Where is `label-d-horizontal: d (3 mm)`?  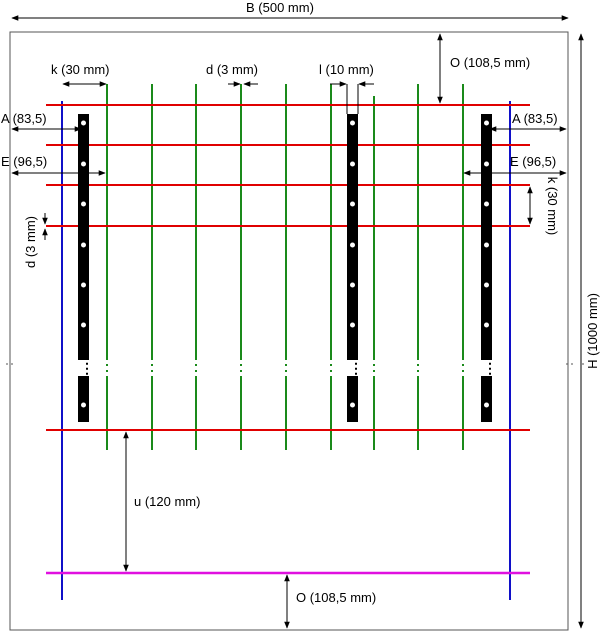
label-d-horizontal: d (3 mm) is located at coordinates (232, 69).